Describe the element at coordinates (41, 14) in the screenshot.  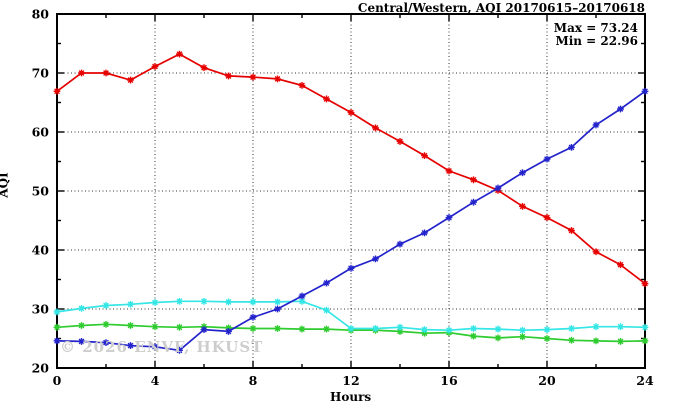
I see `y-tick-label: 80` at that location.